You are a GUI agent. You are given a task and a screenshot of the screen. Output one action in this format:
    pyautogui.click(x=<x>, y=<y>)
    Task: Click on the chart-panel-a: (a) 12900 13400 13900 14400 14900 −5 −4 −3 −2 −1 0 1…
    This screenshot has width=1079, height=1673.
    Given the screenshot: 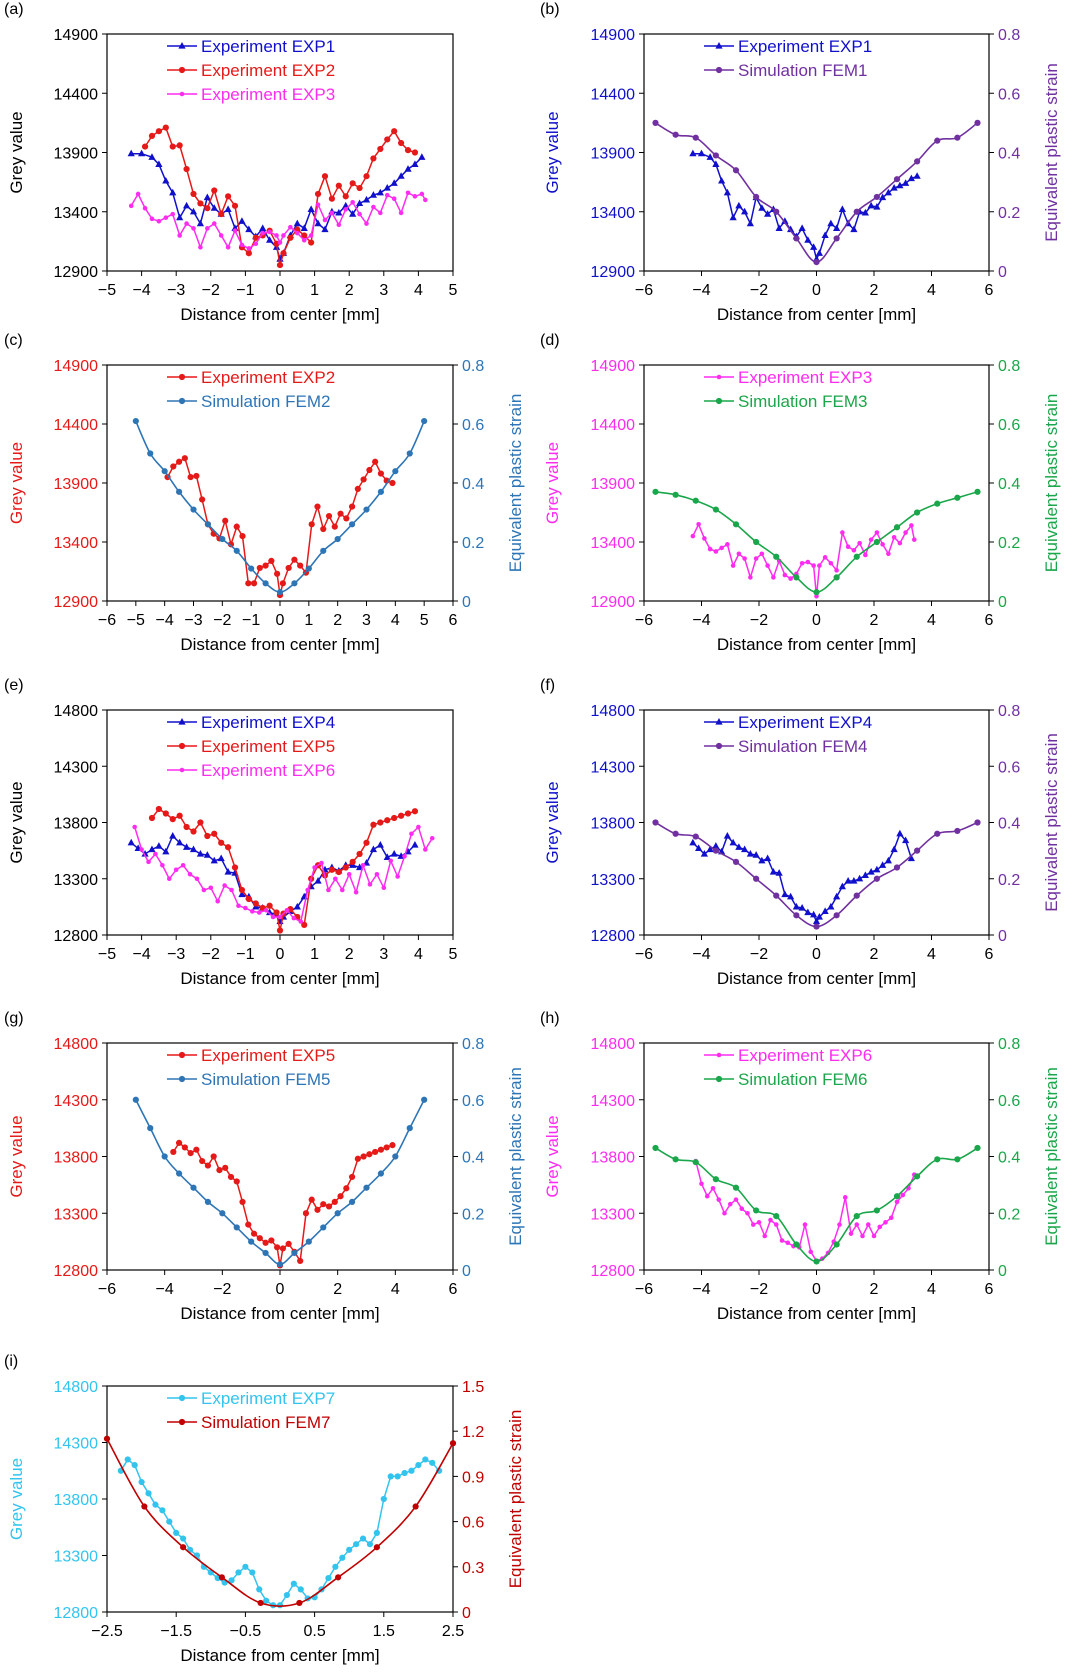 What is the action you would take?
    pyautogui.click(x=231, y=162)
    